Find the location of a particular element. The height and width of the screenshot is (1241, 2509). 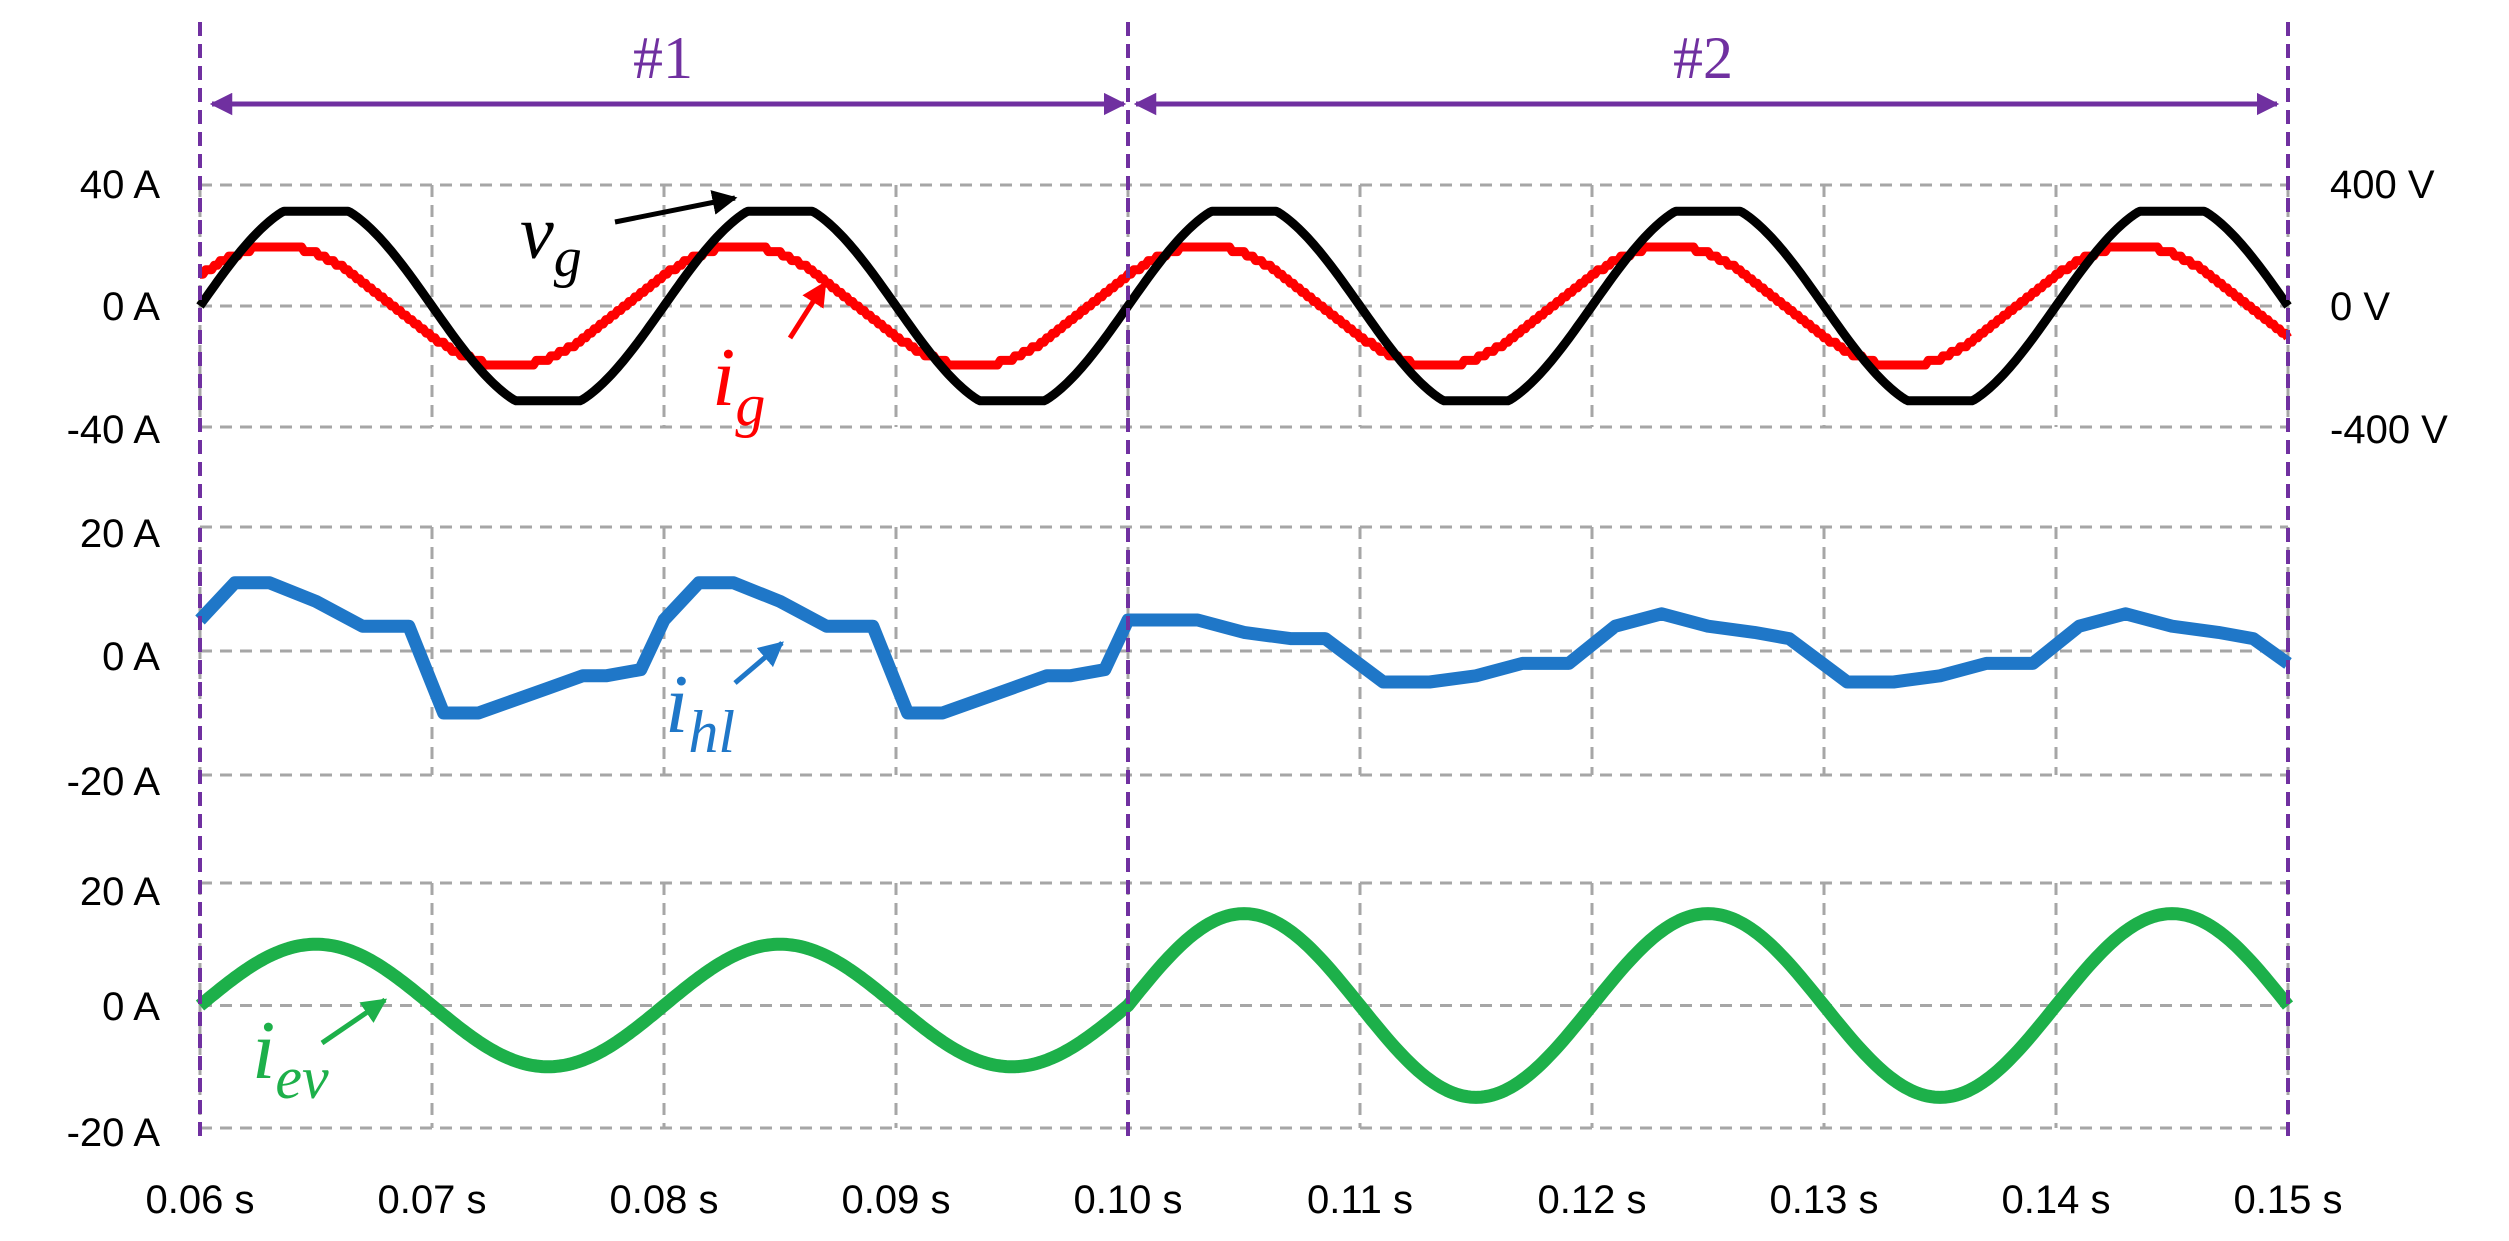

iev-pointer-arrow is located at coordinates (354, 1021).